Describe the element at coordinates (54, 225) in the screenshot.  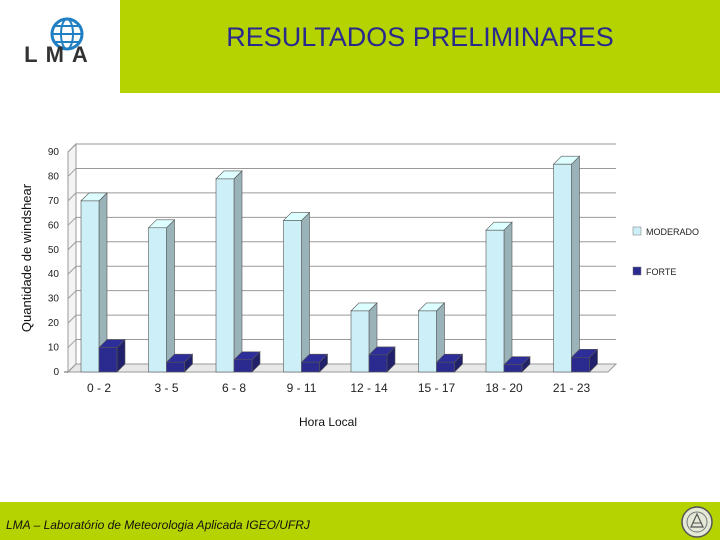
I see `y-tick-label: 60` at that location.